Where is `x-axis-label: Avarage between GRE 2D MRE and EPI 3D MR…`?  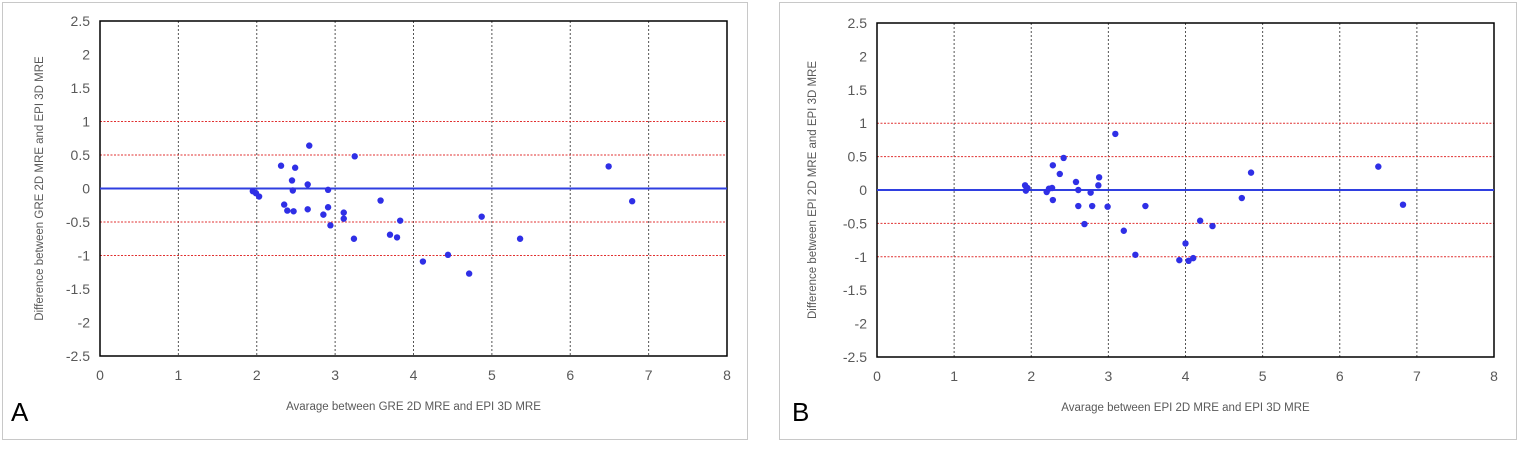
x-axis-label: Avarage between GRE 2D MRE and EPI 3D MR… is located at coordinates (413, 407).